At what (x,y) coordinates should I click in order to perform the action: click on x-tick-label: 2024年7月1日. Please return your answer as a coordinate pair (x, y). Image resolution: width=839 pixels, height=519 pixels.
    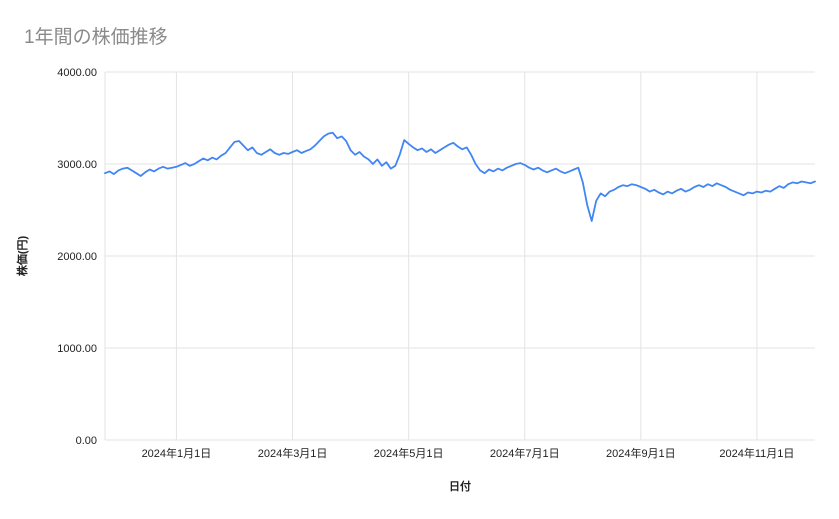
    Looking at the image, I should click on (525, 453).